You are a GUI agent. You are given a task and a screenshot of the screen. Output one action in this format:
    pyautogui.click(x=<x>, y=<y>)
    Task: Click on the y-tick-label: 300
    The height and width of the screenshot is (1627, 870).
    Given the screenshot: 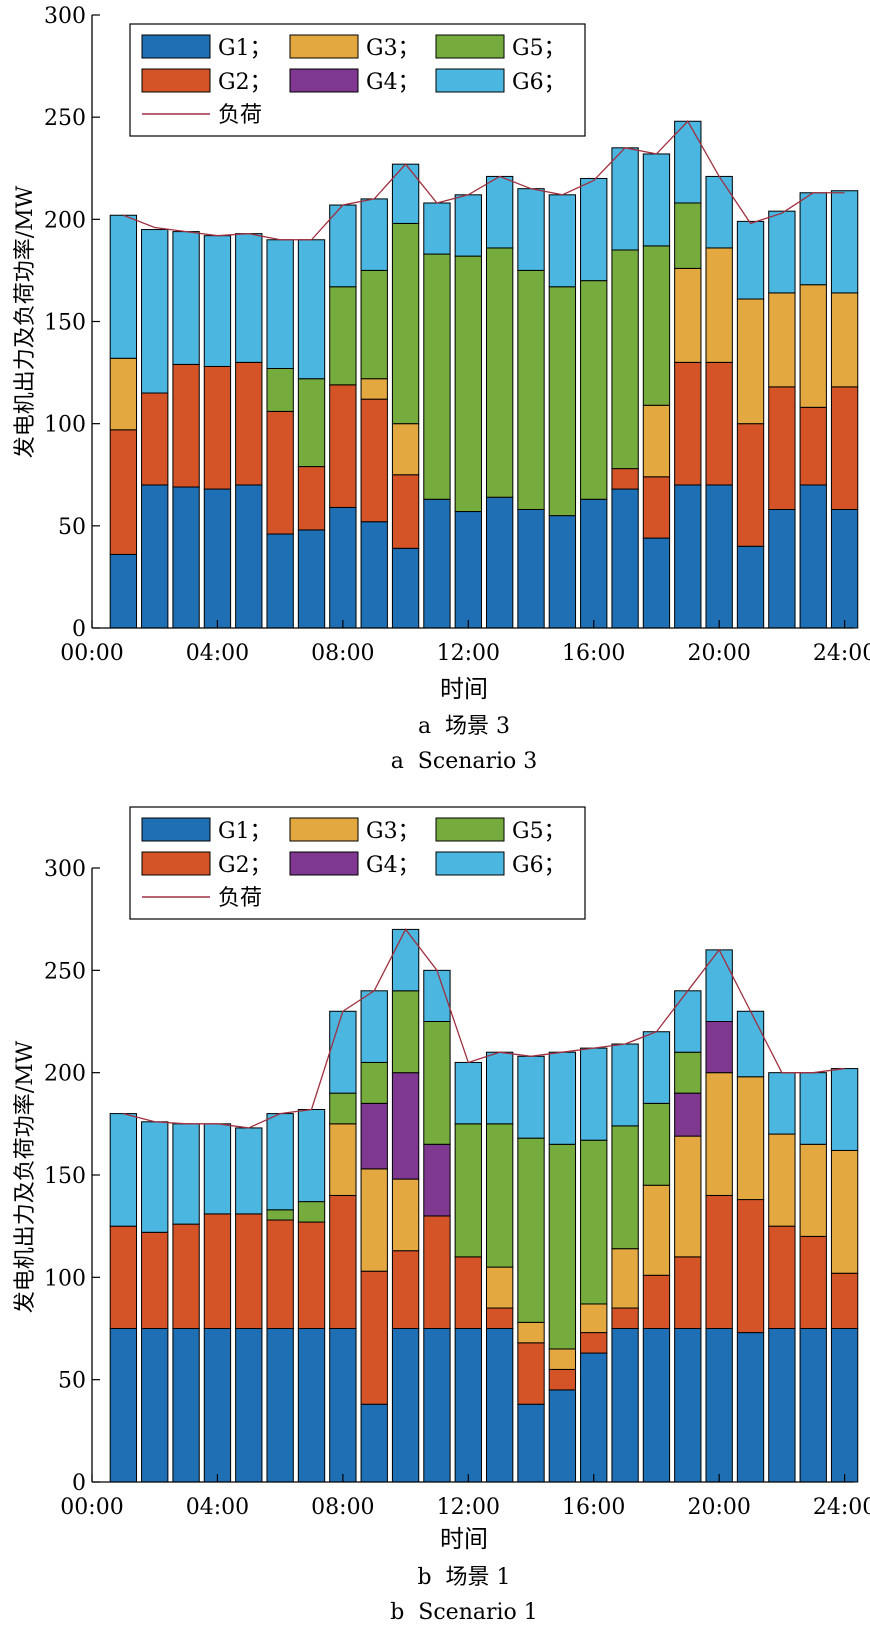 What is the action you would take?
    pyautogui.click(x=65, y=16)
    